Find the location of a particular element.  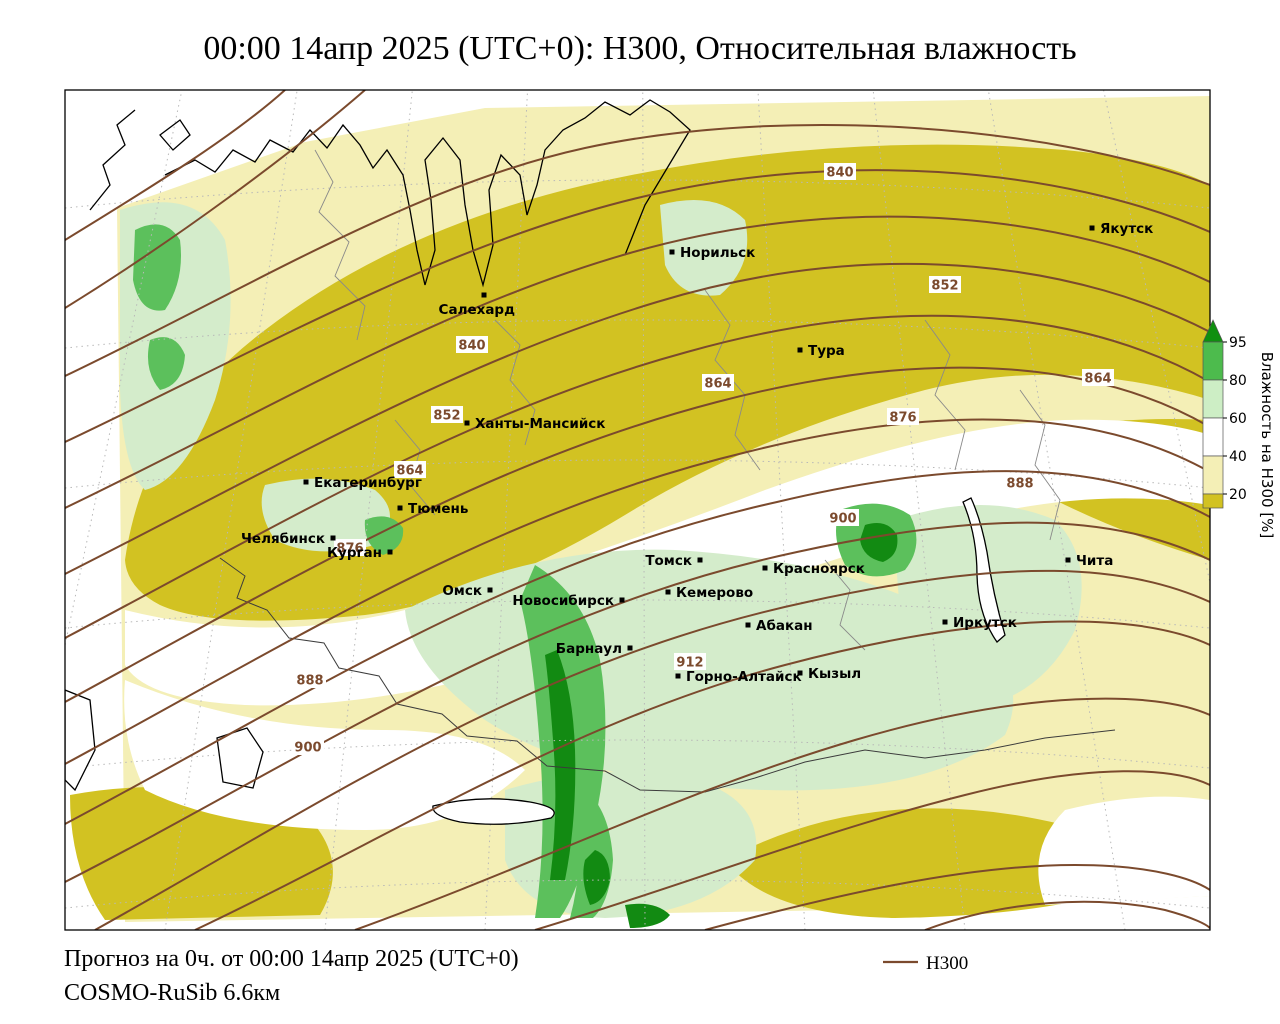

contour-label-value: 912 is located at coordinates (689, 663).